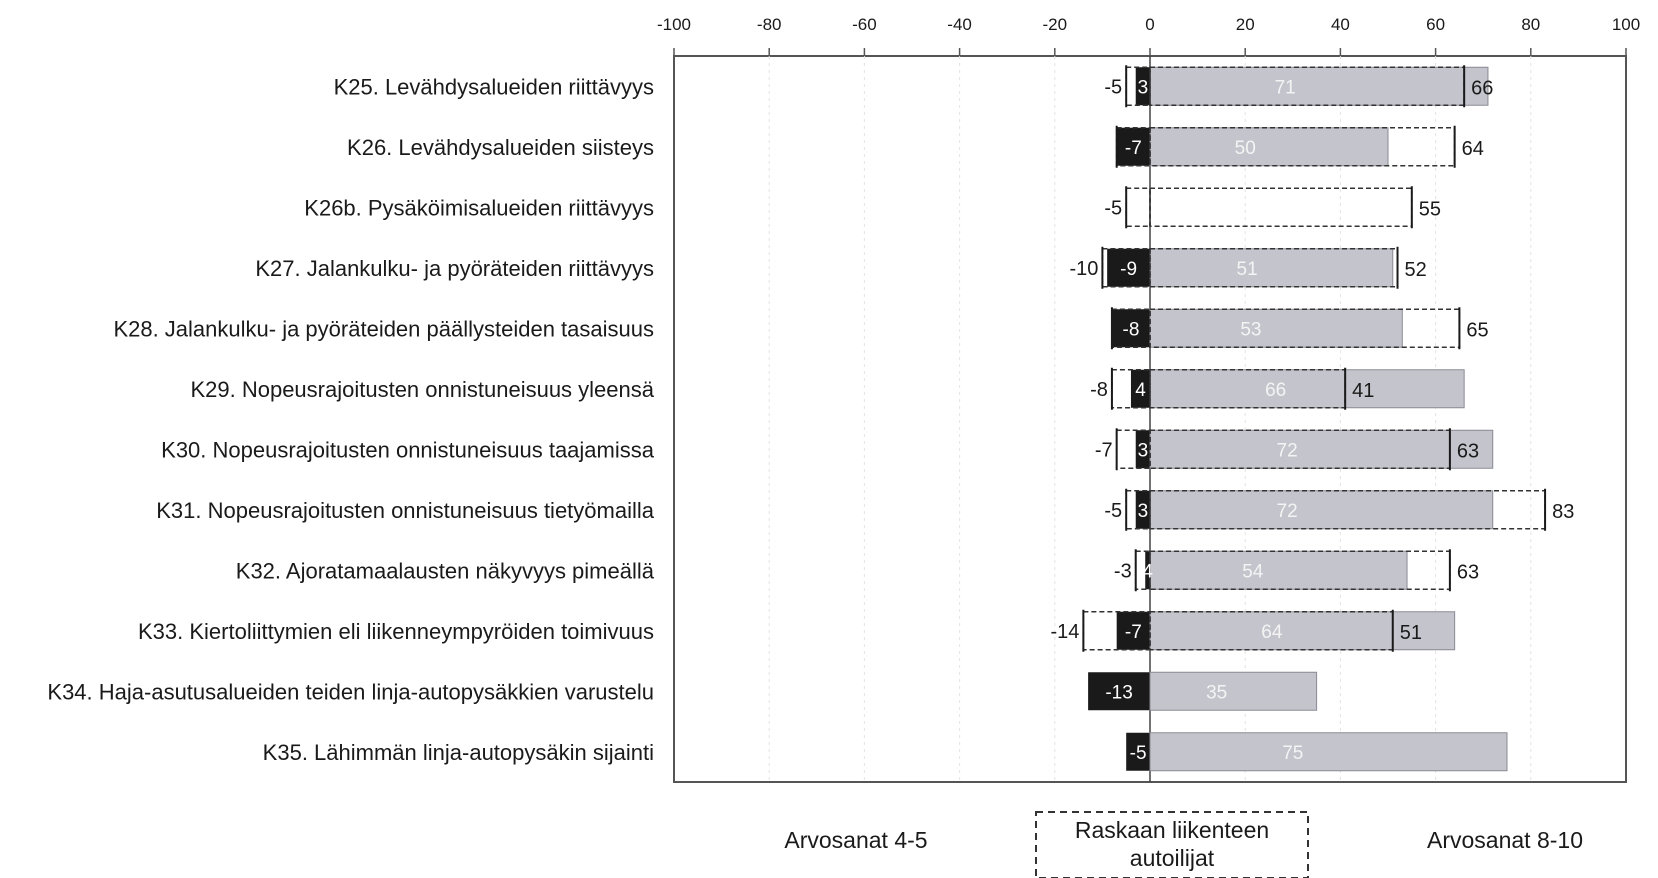 This screenshot has width=1658, height=878. I want to click on category-label: K35. Lähimmän linja-autopysäkin sijainti, so click(458, 752).